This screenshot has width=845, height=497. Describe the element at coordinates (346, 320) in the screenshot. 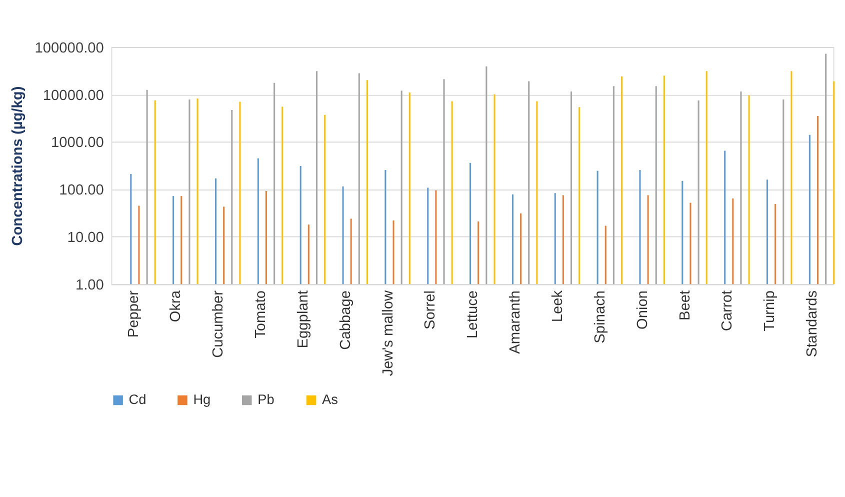

I see `x-tick-label: Cabbage` at that location.